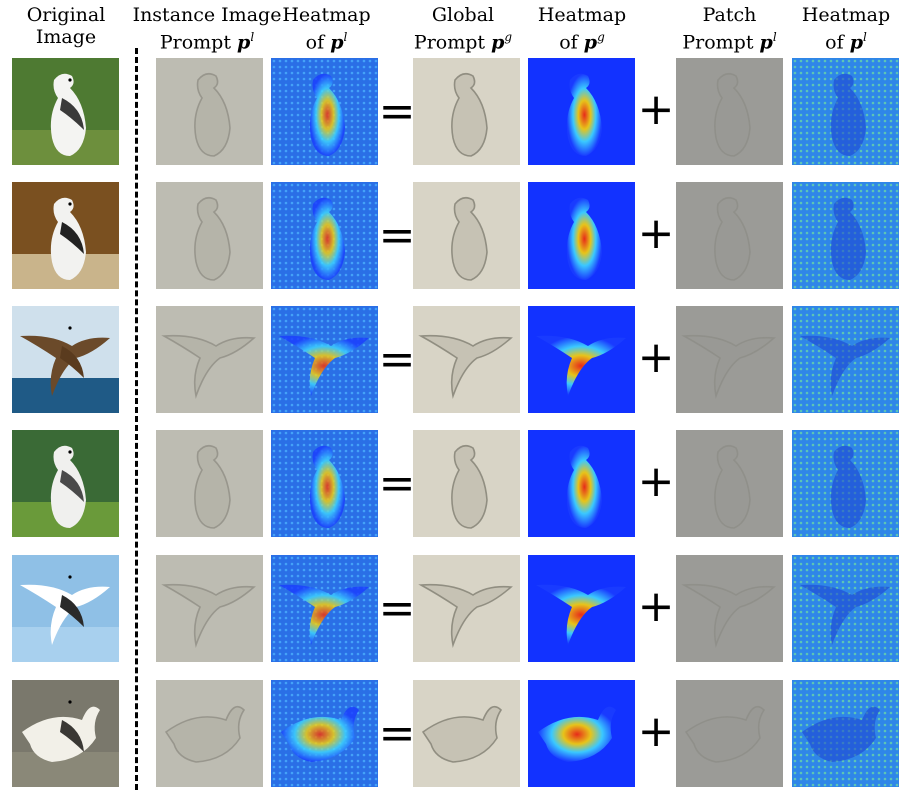 The width and height of the screenshot is (907, 795). I want to click on header-line1: Global, so click(463, 15).